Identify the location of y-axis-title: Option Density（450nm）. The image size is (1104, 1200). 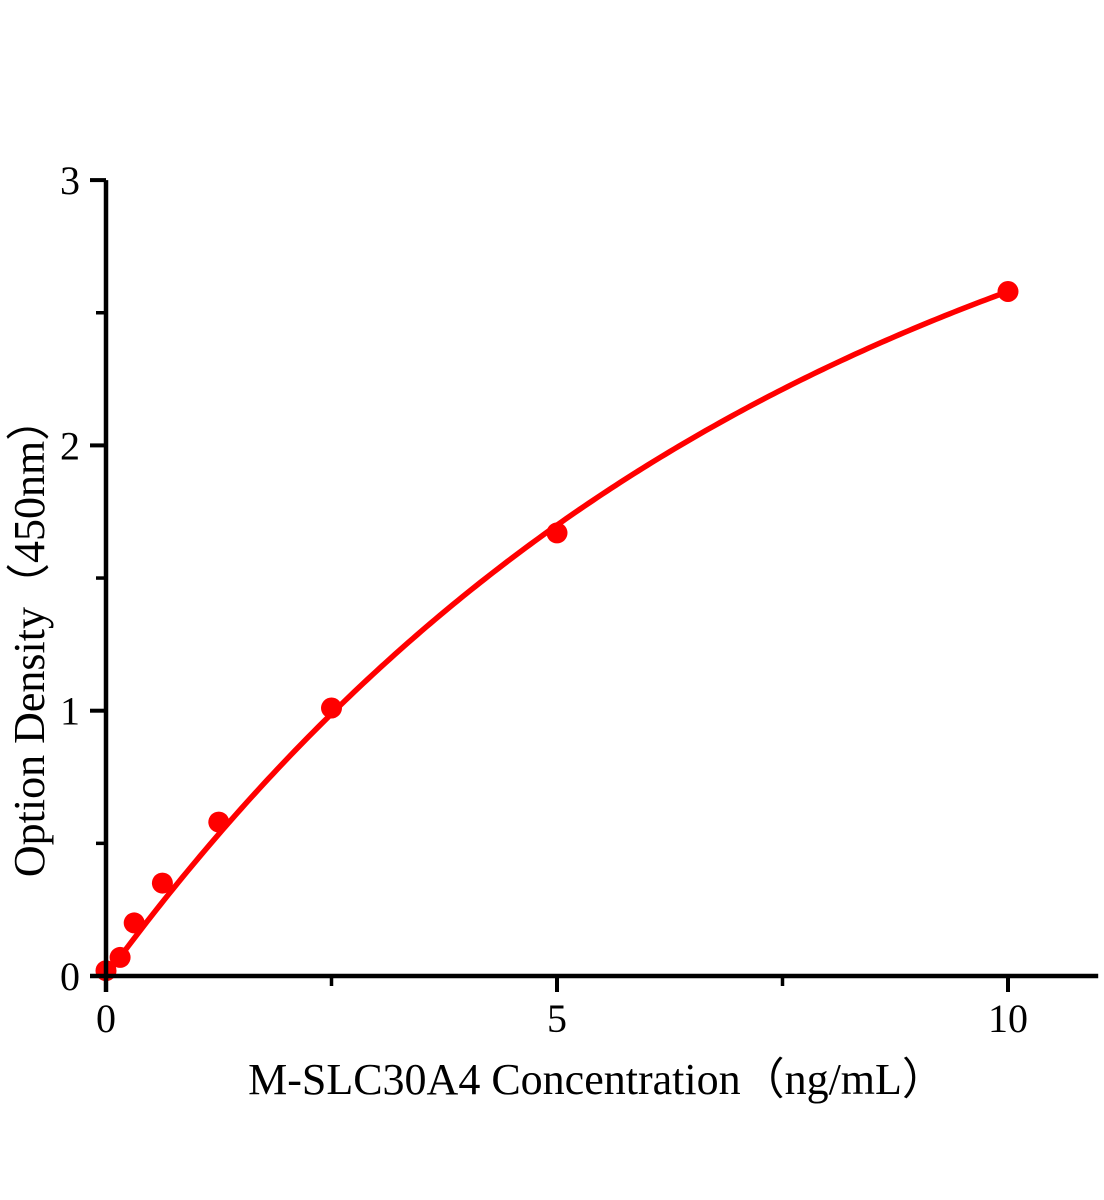
(29, 637).